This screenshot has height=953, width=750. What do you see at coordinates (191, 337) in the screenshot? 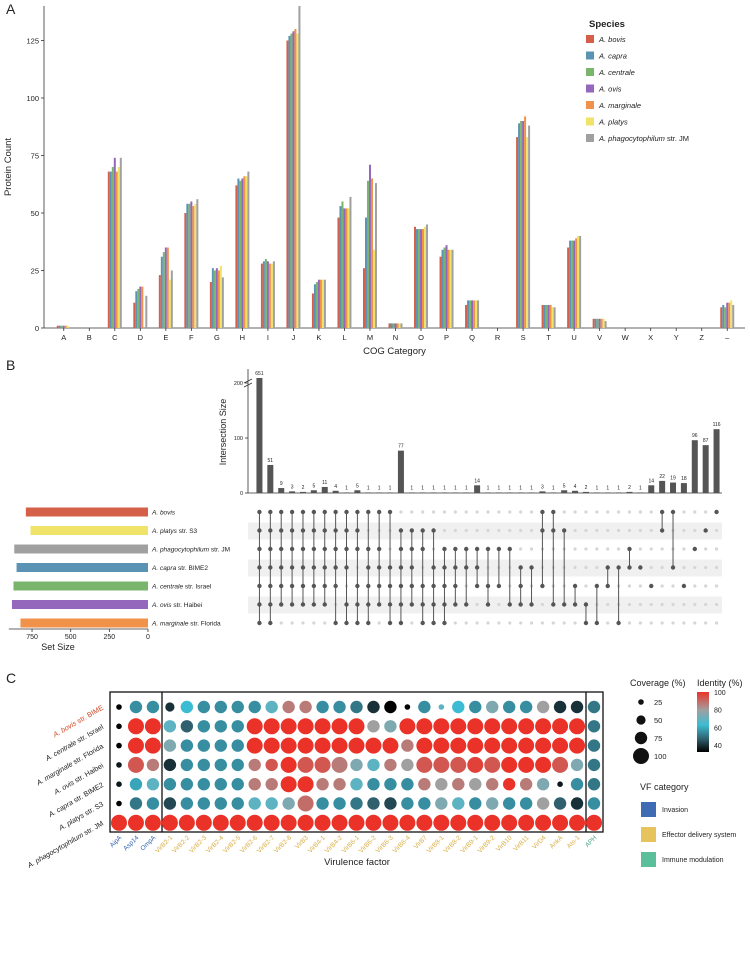
I see `x-tick-label: F` at bounding box center [191, 337].